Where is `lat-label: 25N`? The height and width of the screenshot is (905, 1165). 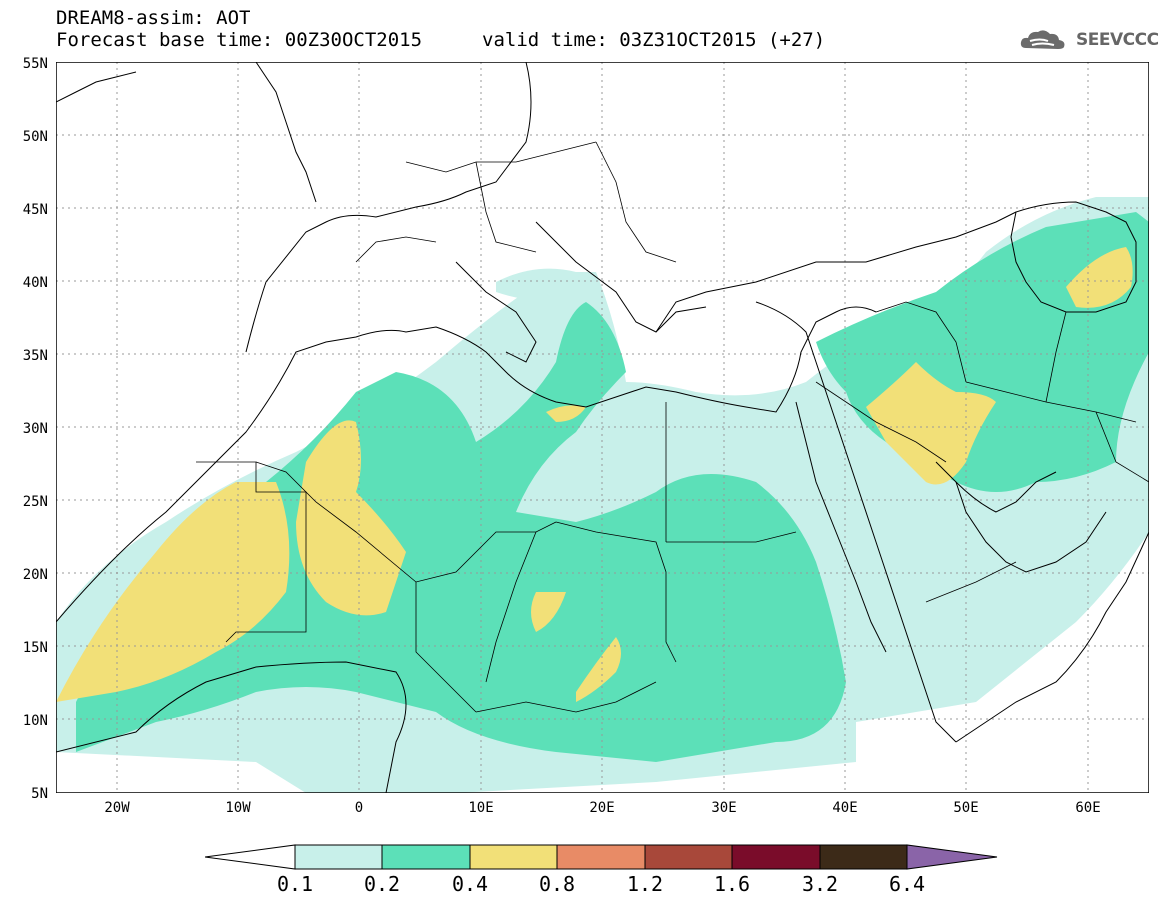 lat-label: 25N is located at coordinates (35, 502).